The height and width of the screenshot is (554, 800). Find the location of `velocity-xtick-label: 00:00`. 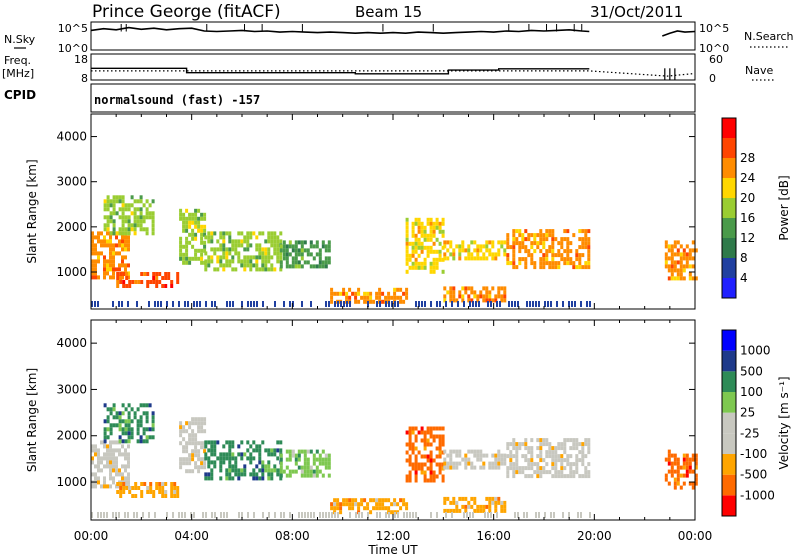

velocity-xtick-label: 00:00 is located at coordinates (91, 536).